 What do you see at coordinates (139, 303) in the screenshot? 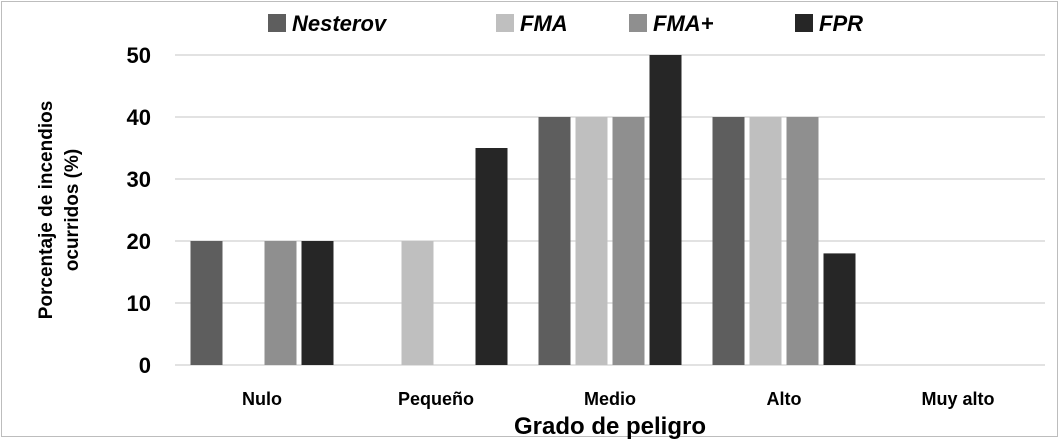
I see `y-tick-label: 10` at bounding box center [139, 303].